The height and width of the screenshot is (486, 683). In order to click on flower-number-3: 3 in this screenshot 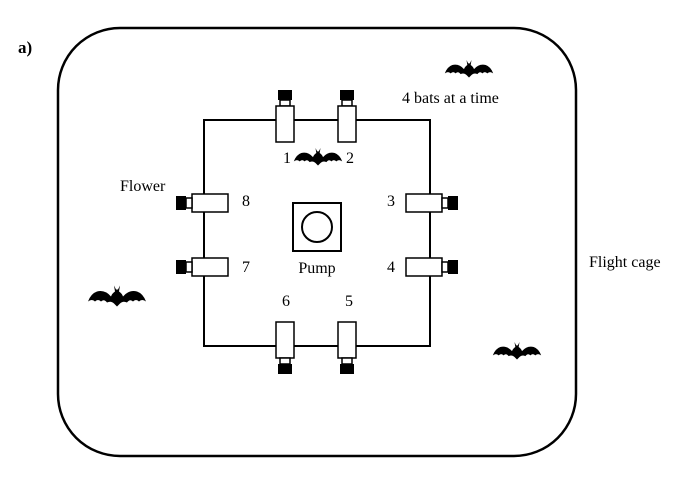, I will do `click(391, 201)`.